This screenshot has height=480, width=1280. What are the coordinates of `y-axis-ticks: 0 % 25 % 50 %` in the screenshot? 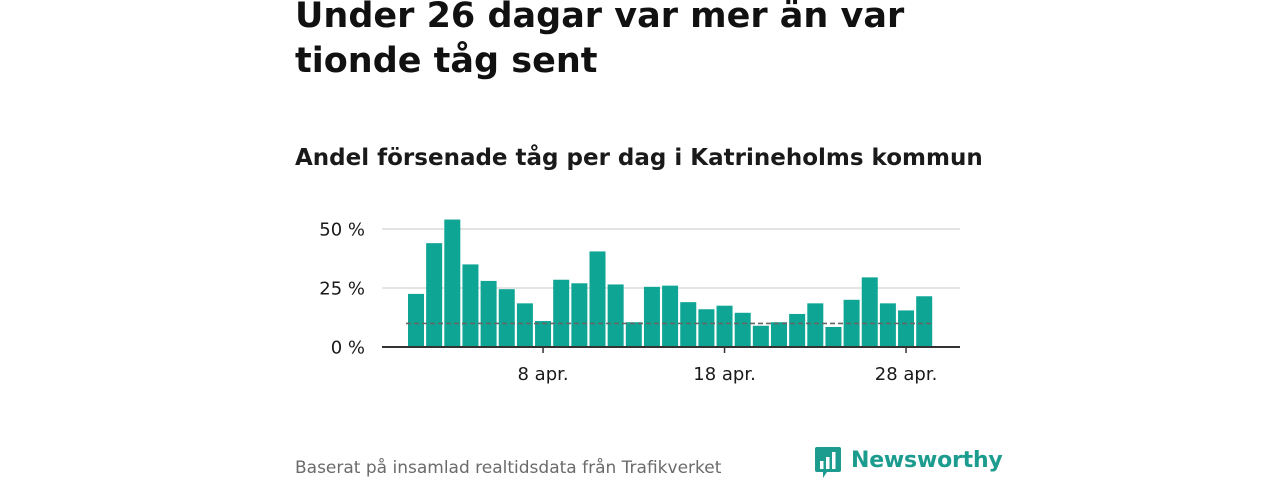 It's located at (342, 289).